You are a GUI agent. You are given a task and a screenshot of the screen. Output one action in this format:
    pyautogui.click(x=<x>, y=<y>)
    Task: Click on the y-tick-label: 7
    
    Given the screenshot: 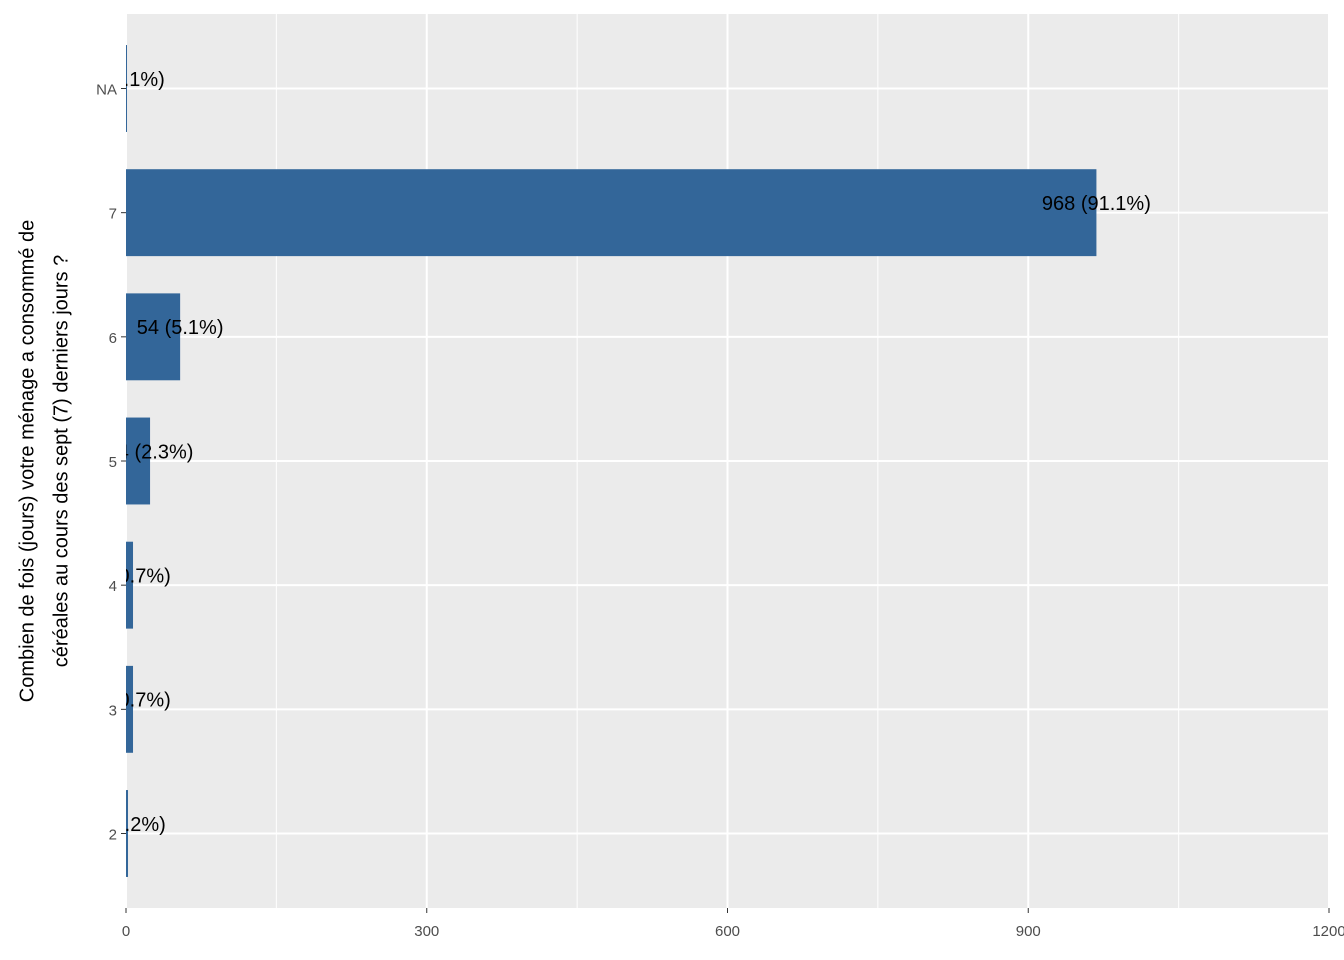 What is the action you would take?
    pyautogui.click(x=113, y=214)
    